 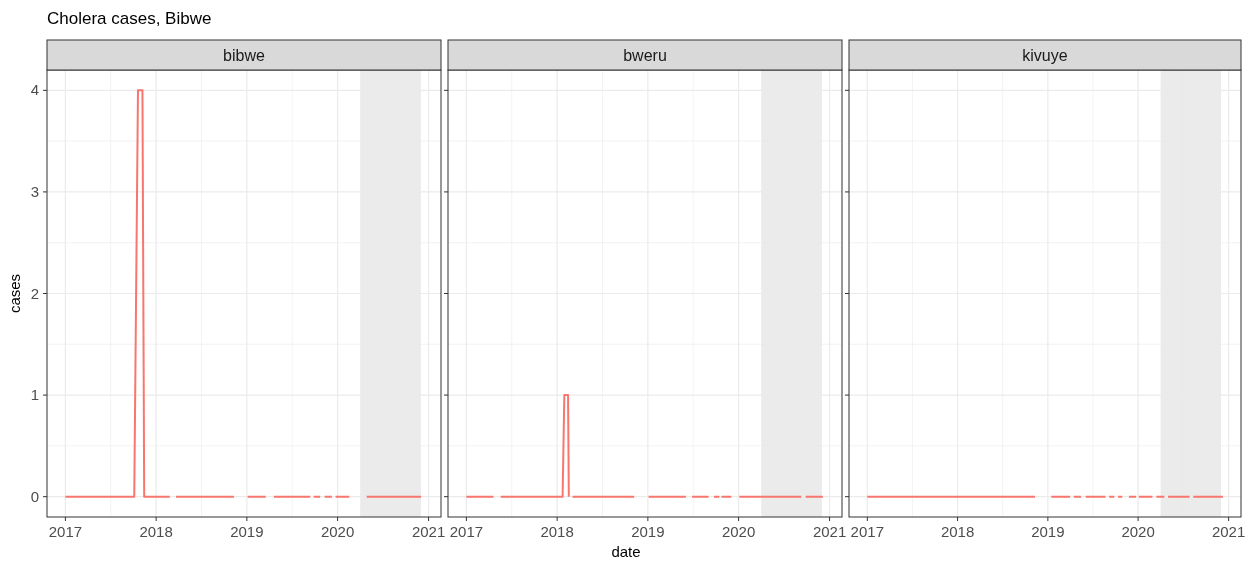 What do you see at coordinates (34, 293) in the screenshot?
I see `y-tick-label: 2` at bounding box center [34, 293].